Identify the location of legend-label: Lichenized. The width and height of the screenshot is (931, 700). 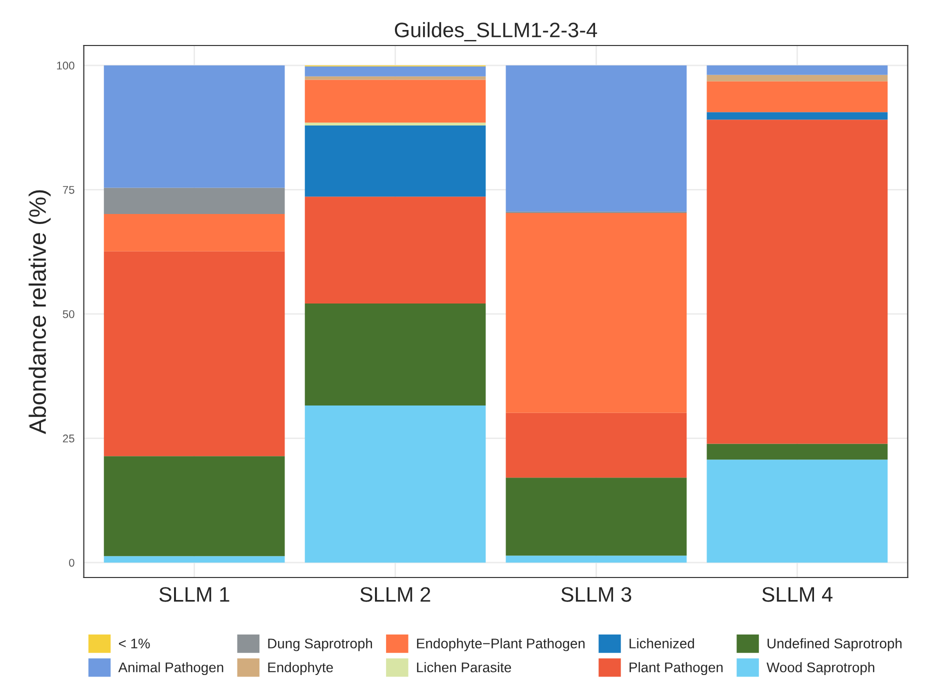
(662, 643).